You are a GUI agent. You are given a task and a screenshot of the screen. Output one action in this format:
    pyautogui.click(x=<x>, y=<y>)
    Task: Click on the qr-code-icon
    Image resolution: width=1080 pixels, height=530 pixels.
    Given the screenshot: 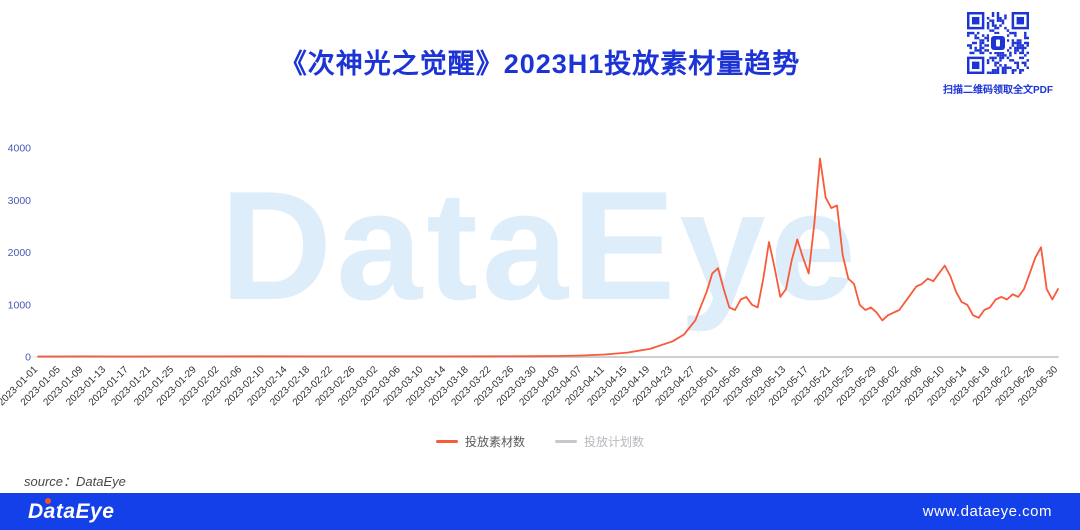 What is the action you would take?
    pyautogui.click(x=998, y=43)
    